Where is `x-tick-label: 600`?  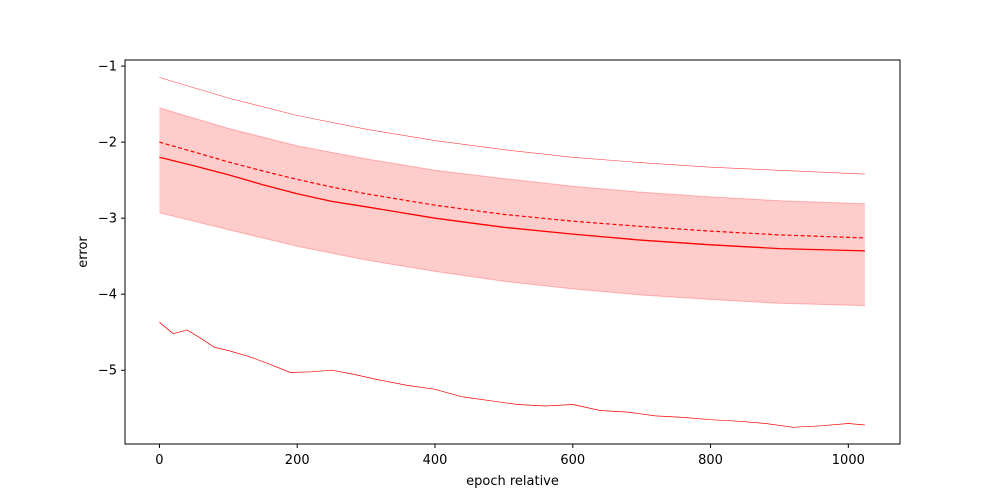 x-tick-label: 600 is located at coordinates (572, 460).